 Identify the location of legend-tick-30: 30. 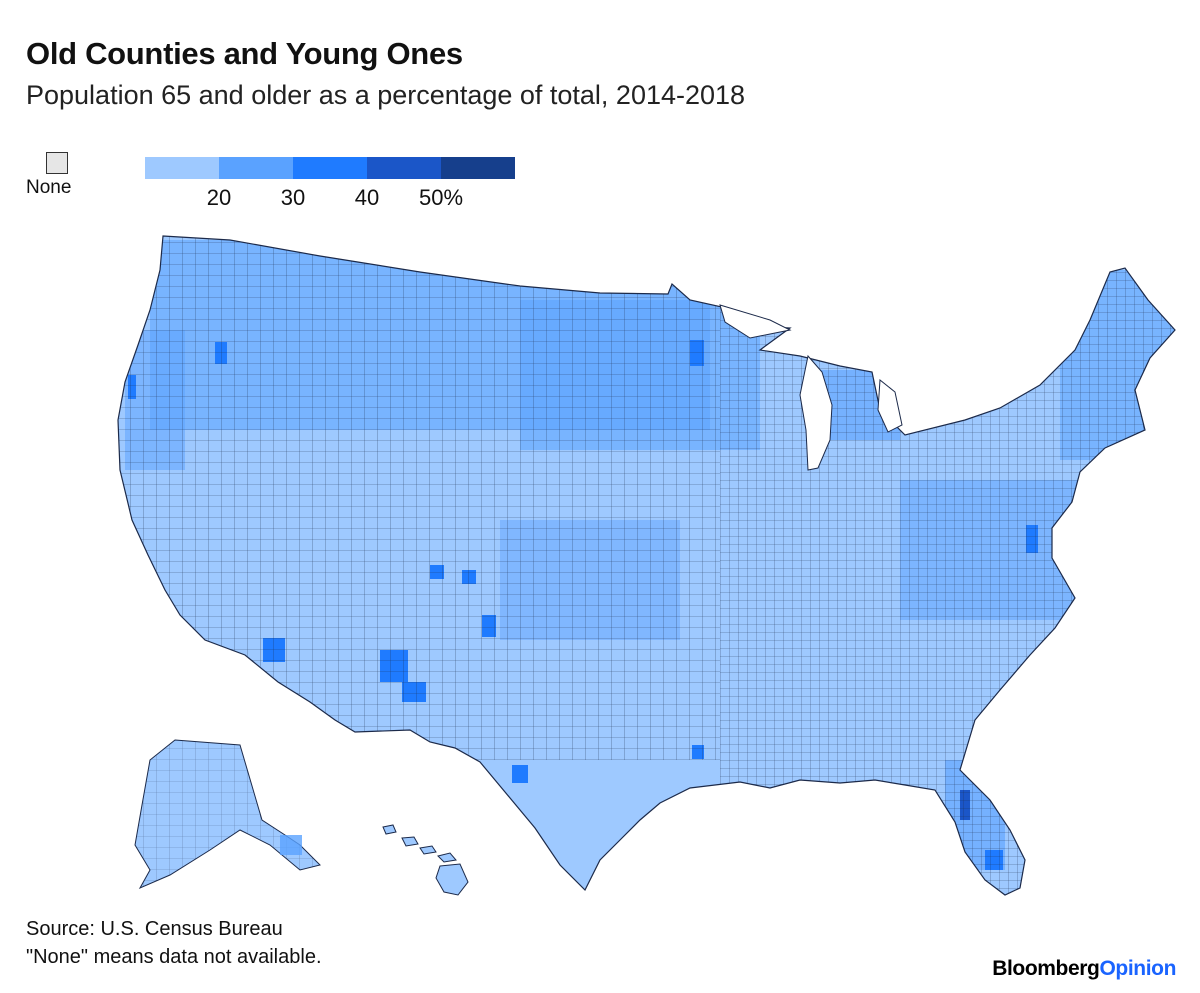
(293, 197).